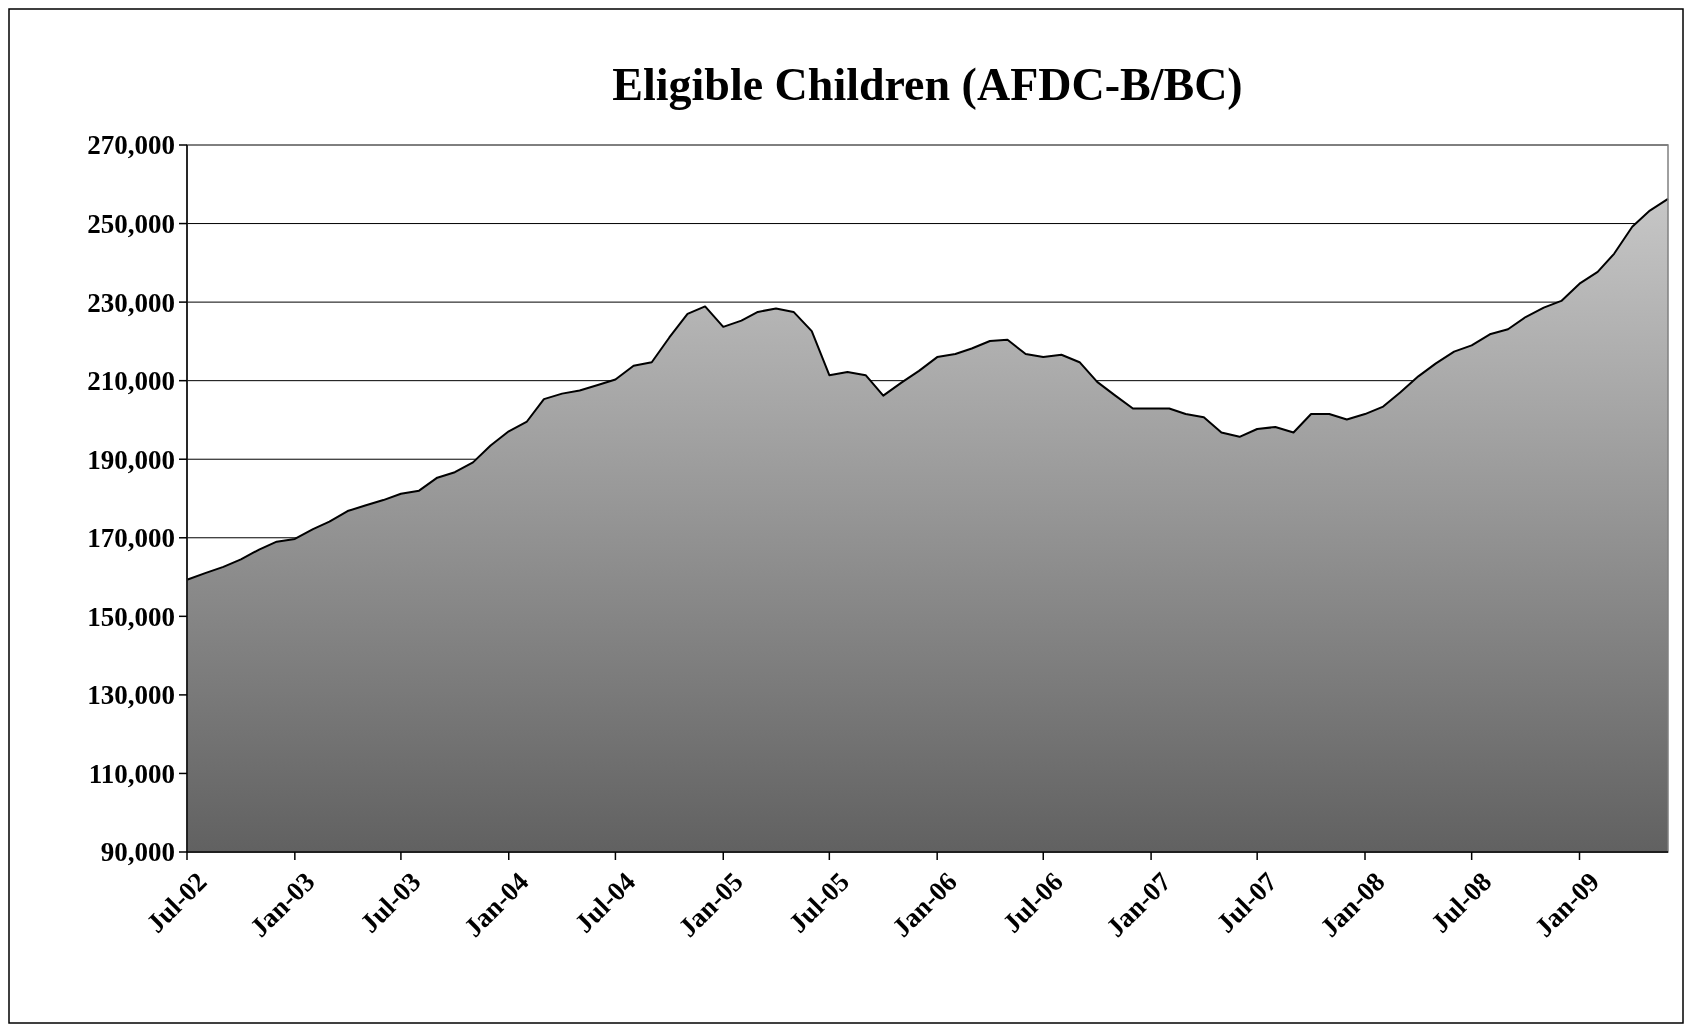 The image size is (1692, 1032). I want to click on y-tick-label: 150,000, so click(131, 616).